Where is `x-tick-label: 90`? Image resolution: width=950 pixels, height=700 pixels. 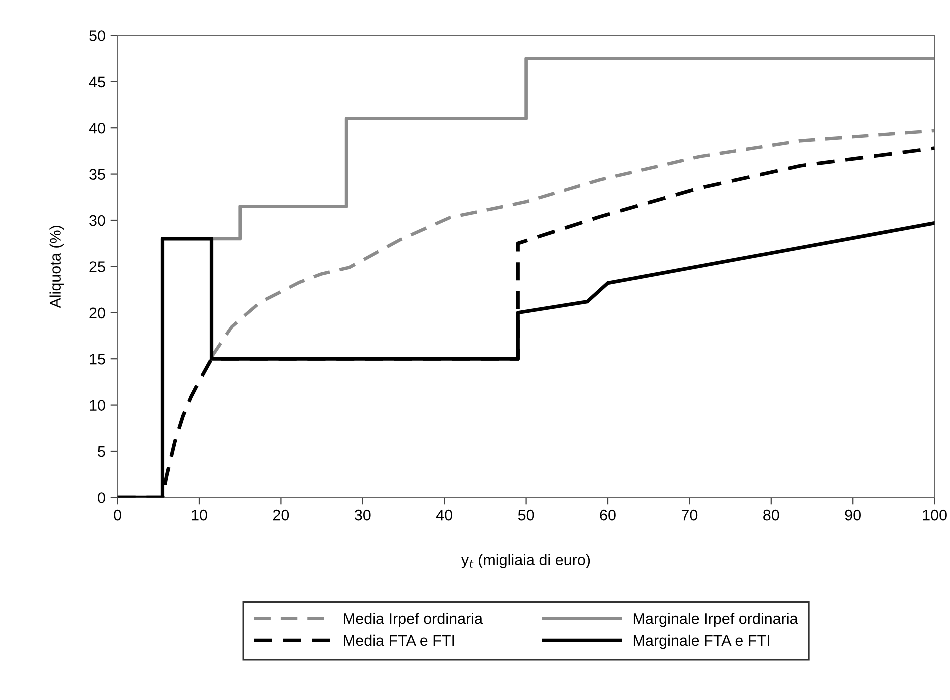
x-tick-label: 90 is located at coordinates (853, 515).